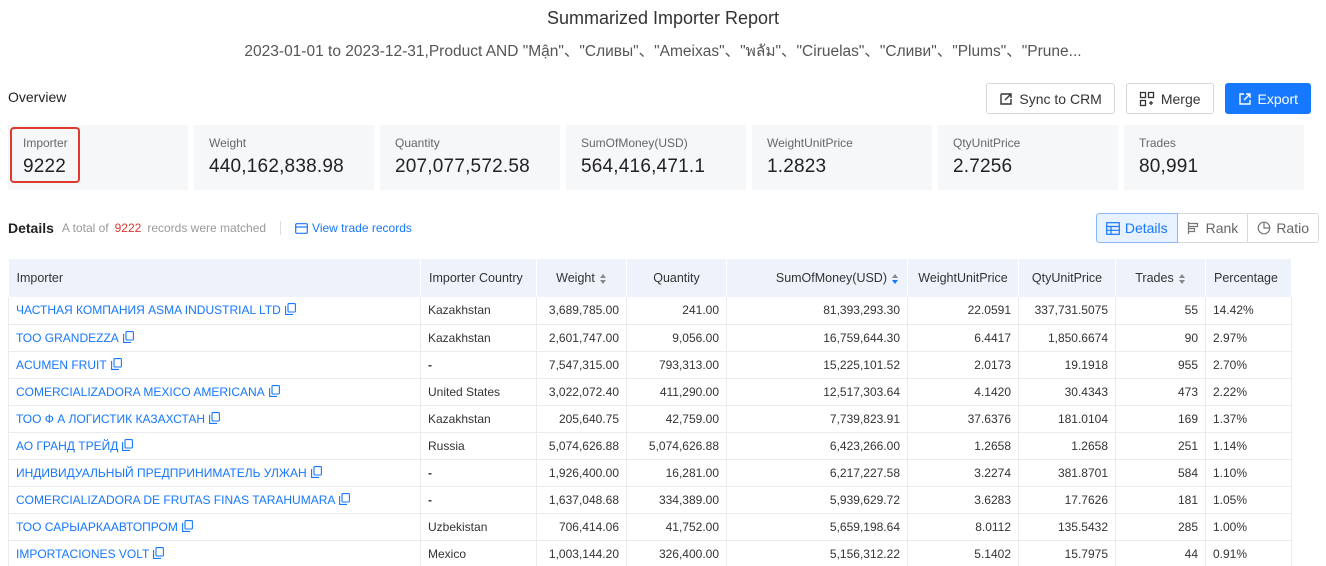 This screenshot has width=1326, height=566. Describe the element at coordinates (1067, 278) in the screenshot. I see `col-qty-unit-price: QtyUnitPrice` at that location.